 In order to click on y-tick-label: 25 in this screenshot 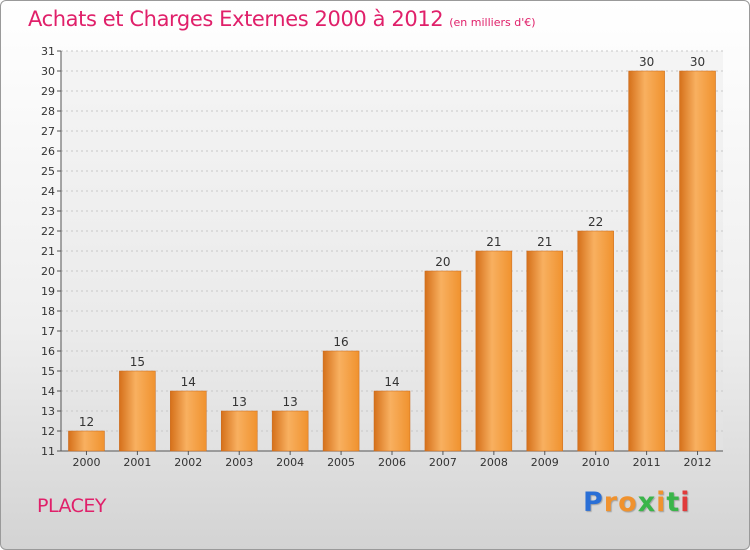, I will do `click(48, 171)`.